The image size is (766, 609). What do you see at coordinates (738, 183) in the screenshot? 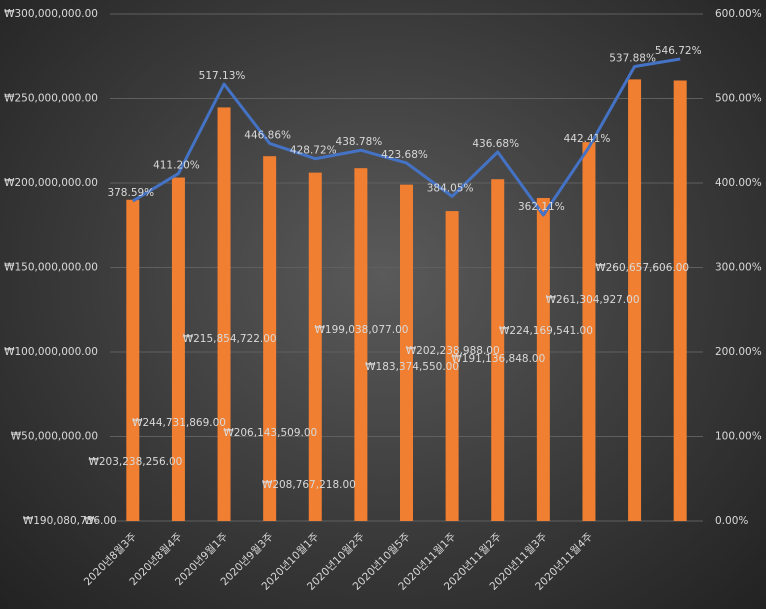
I see `y2-tick-label: 400.00%` at bounding box center [738, 183].